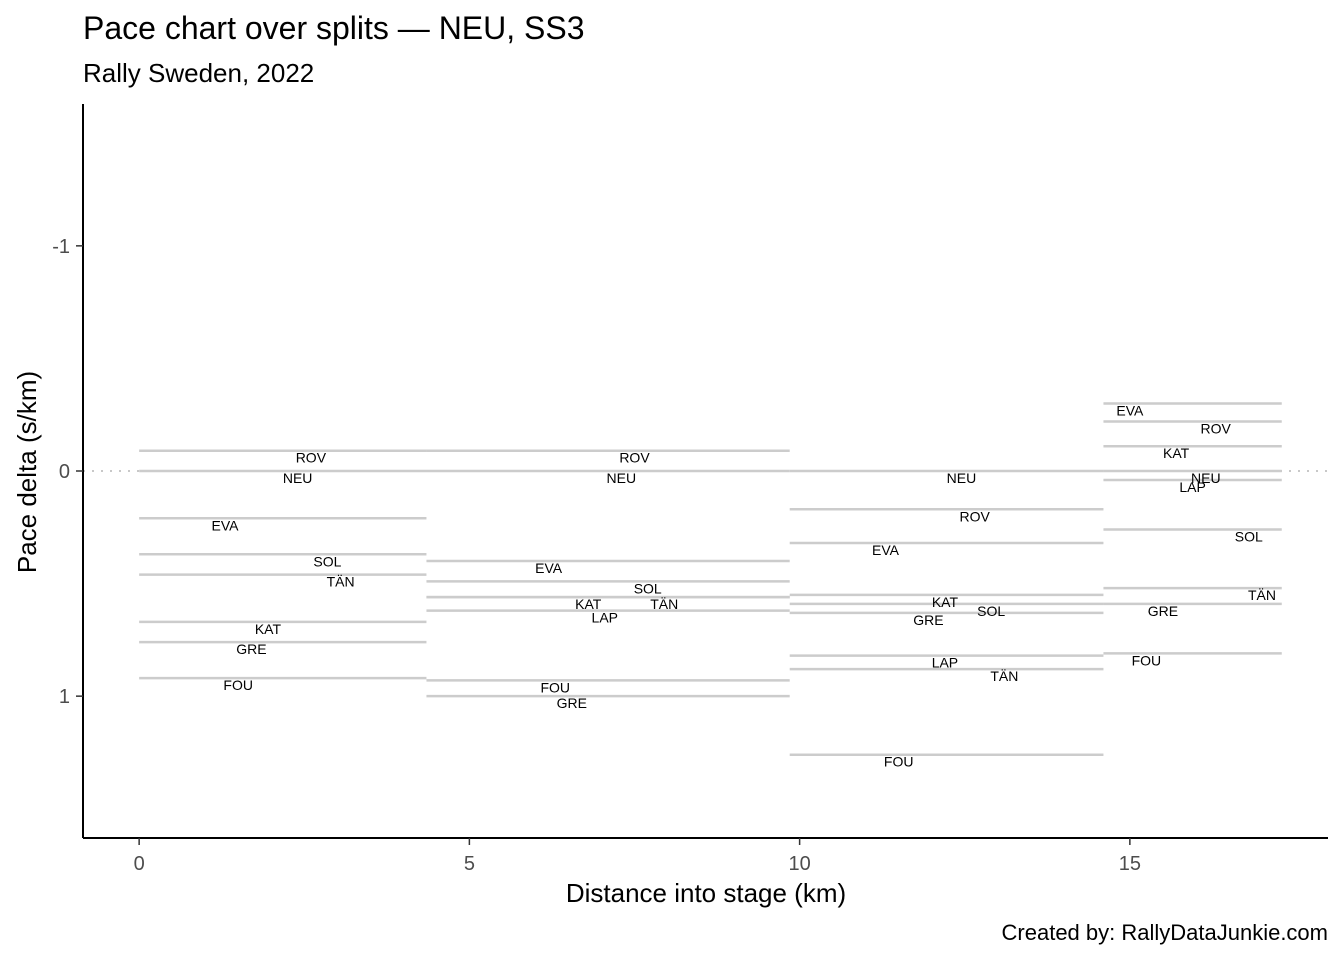 This screenshot has width=1344, height=960. I want to click on chart-title: Pace chart over splits — NEU, SS3, so click(334, 28).